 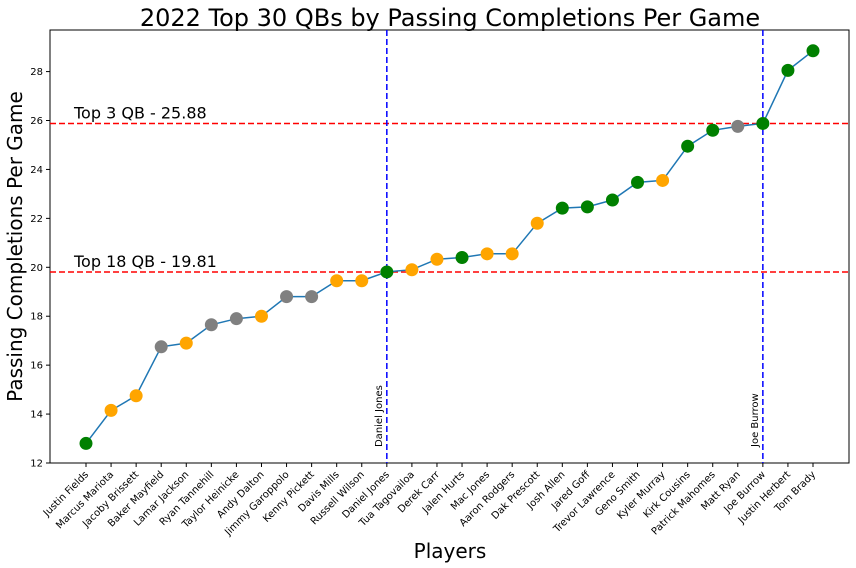 What do you see at coordinates (36, 219) in the screenshot?
I see `y-tick-label: 22` at bounding box center [36, 219].